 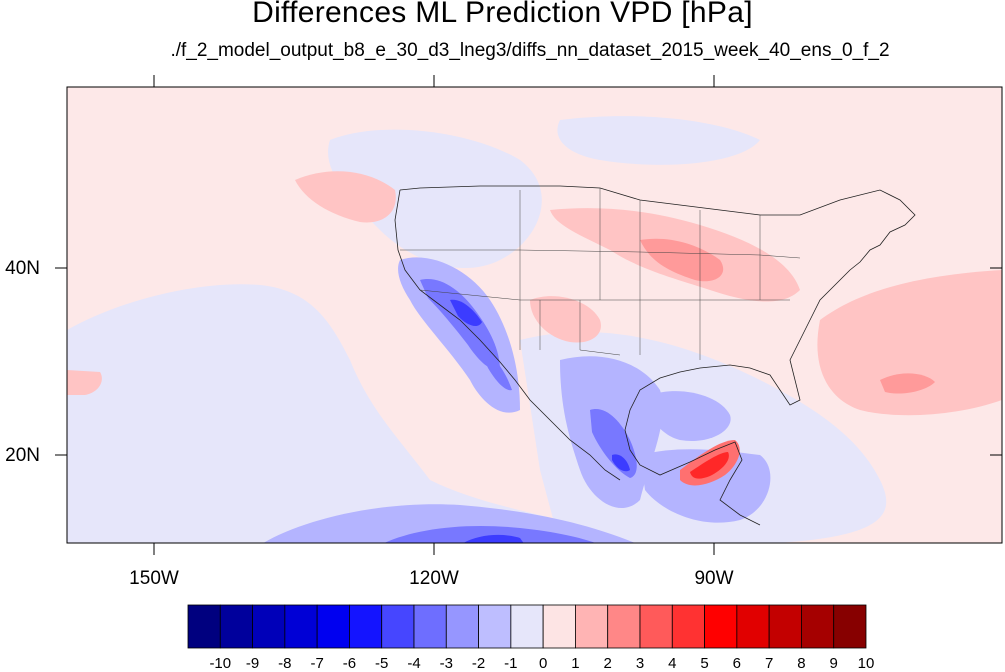 I want to click on colorbar-label: 9, so click(x=833, y=663).